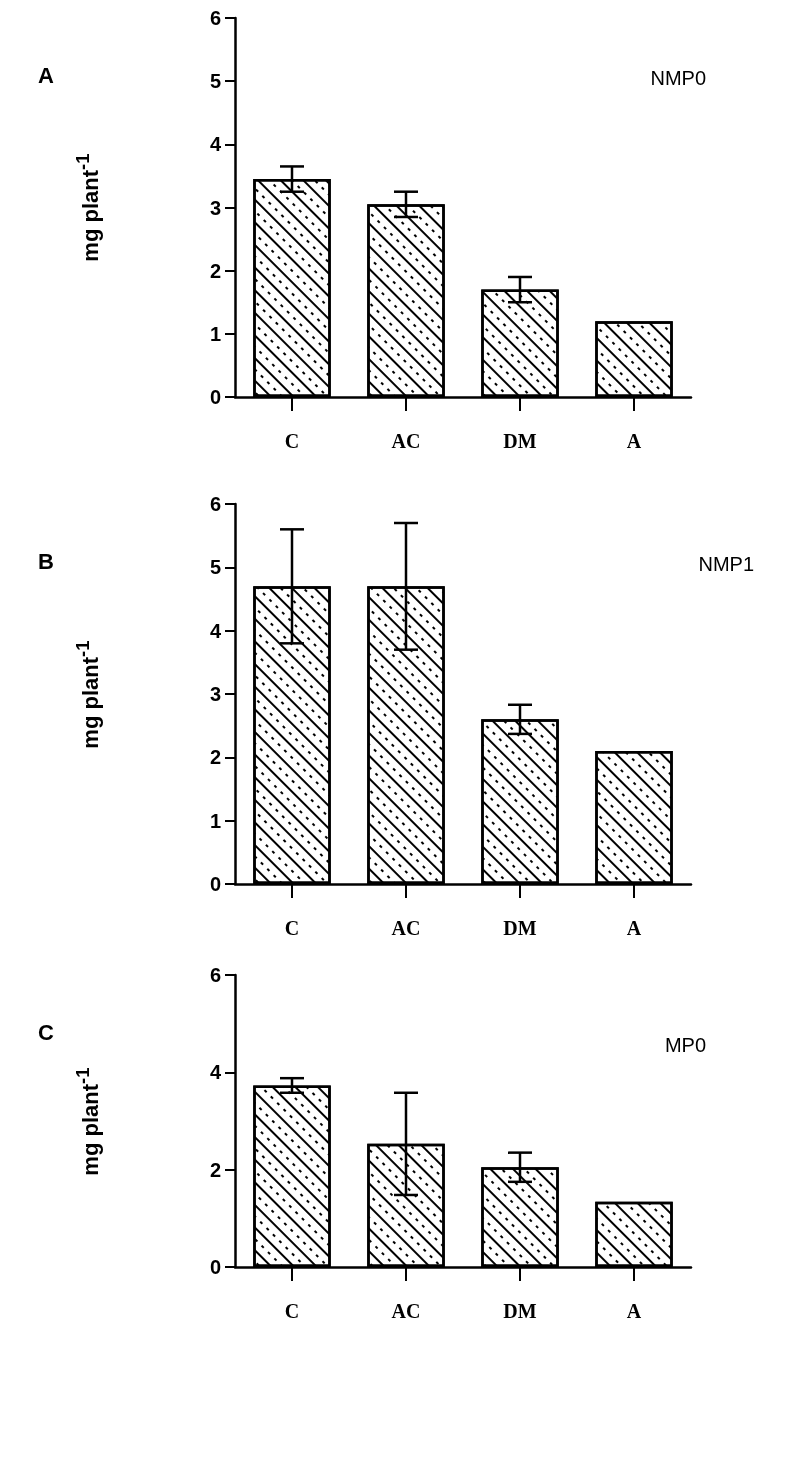  What do you see at coordinates (46, 76) in the screenshot?
I see `text: A` at bounding box center [46, 76].